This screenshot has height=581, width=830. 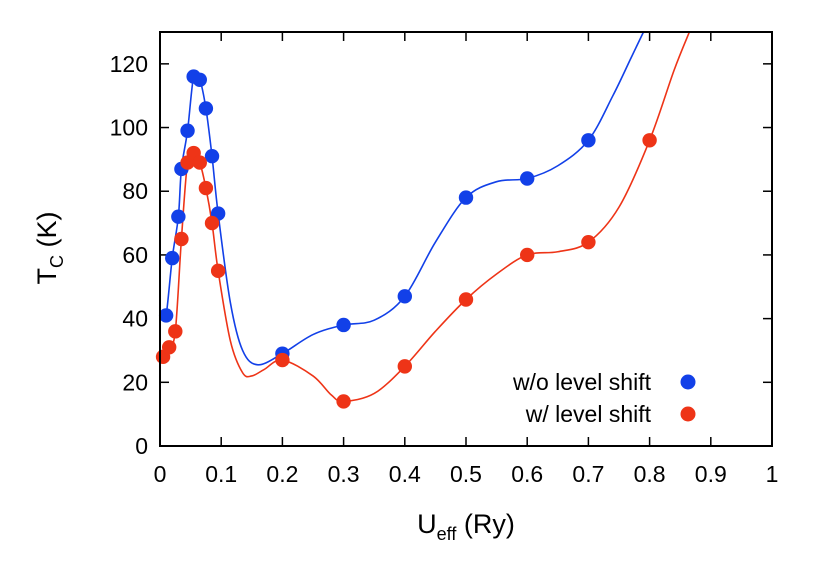 I want to click on x-tick-label: 0, so click(x=160, y=474).